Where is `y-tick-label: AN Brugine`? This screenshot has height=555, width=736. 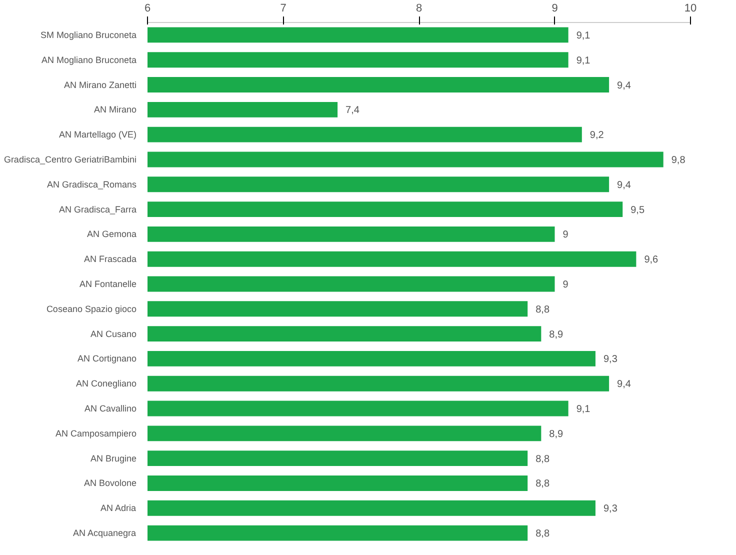 y-tick-label: AN Brugine is located at coordinates (113, 458).